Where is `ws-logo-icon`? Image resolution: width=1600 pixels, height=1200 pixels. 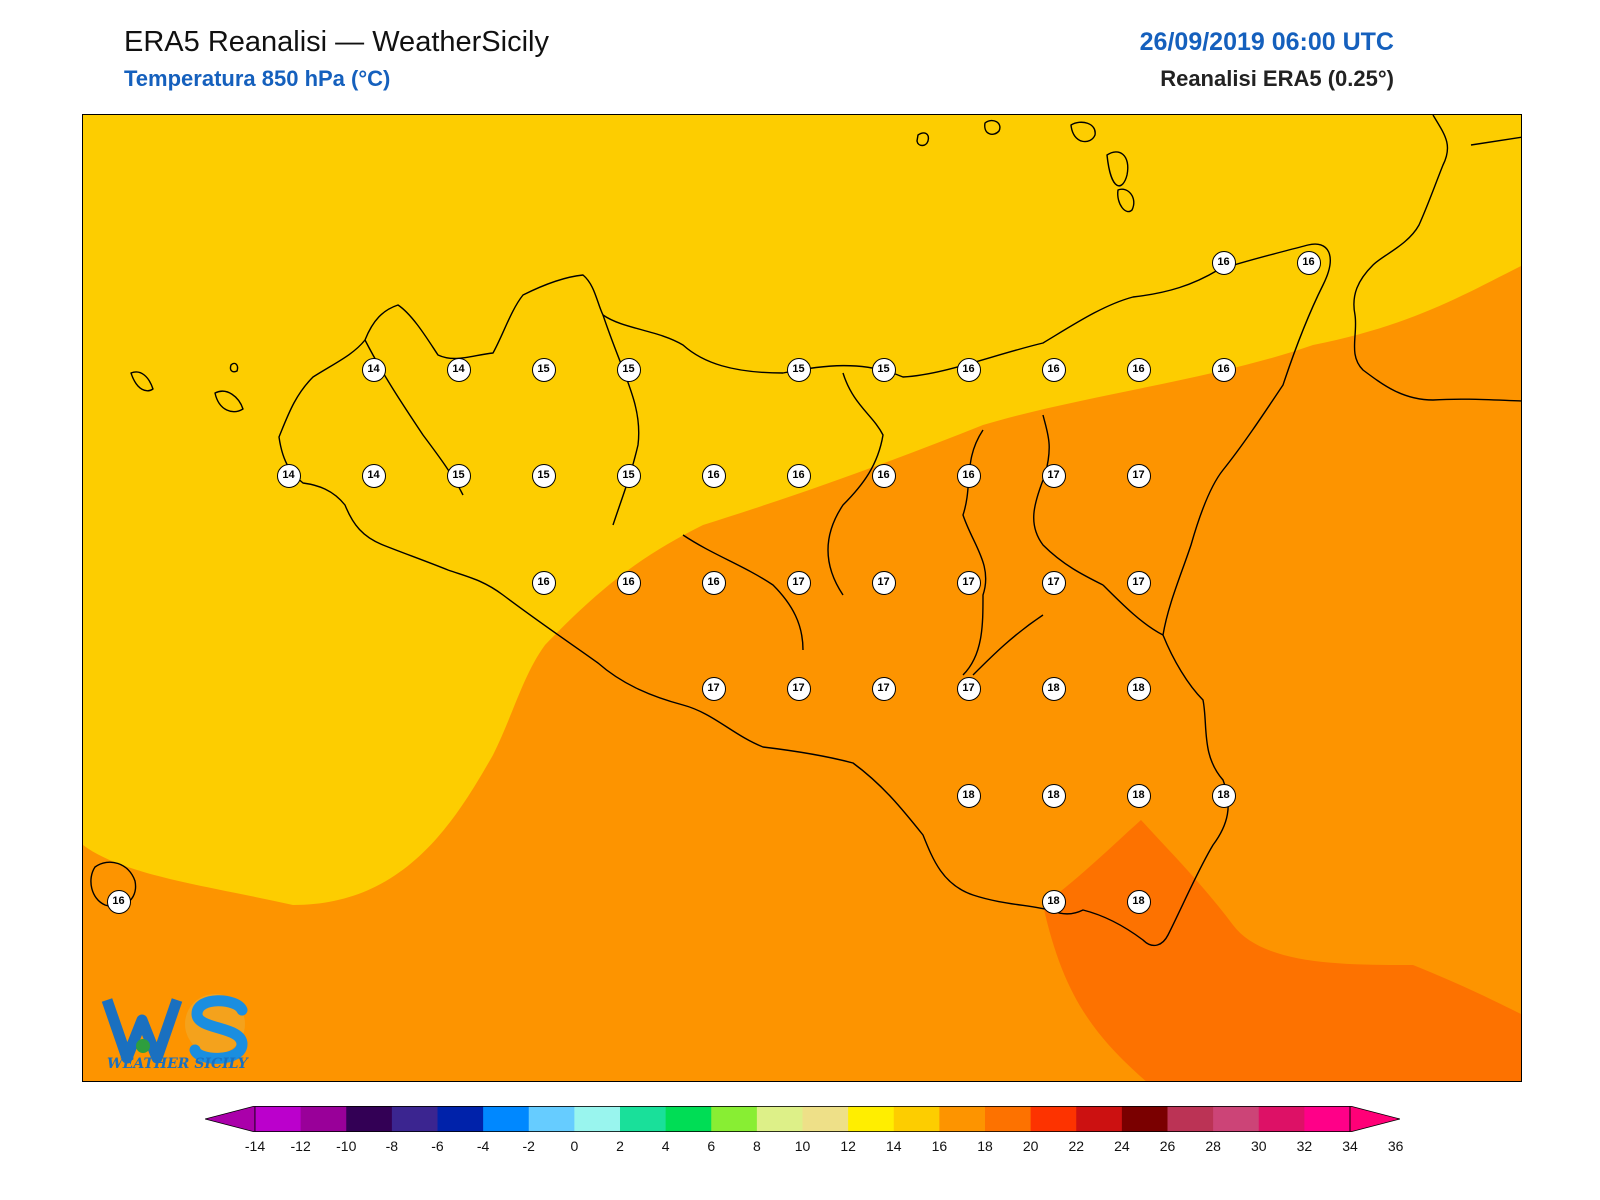 ws-logo-icon is located at coordinates (174, 1029).